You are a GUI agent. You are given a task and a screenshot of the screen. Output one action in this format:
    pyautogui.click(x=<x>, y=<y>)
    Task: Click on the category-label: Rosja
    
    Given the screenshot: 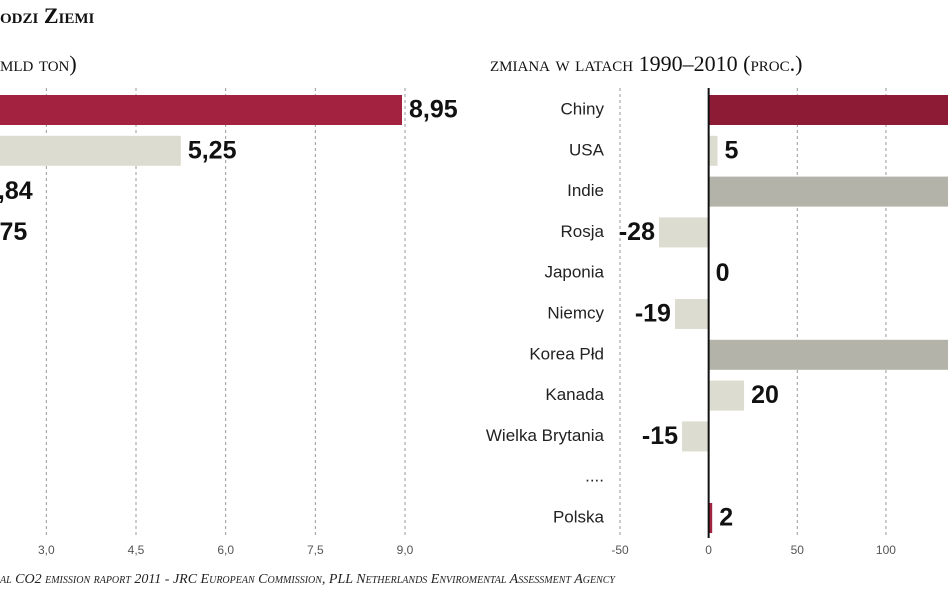 What is the action you would take?
    pyautogui.click(x=583, y=231)
    